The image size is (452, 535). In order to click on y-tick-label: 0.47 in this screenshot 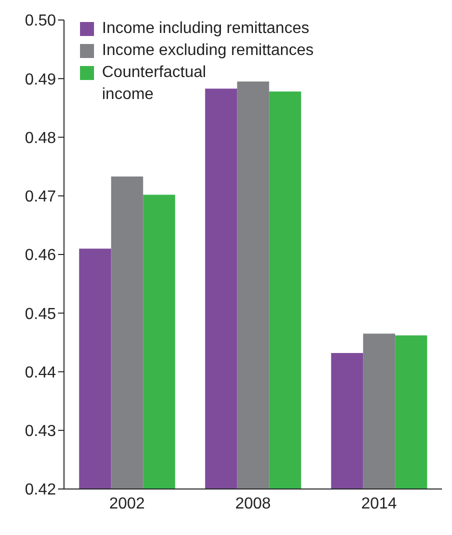, I will do `click(40, 197)`.